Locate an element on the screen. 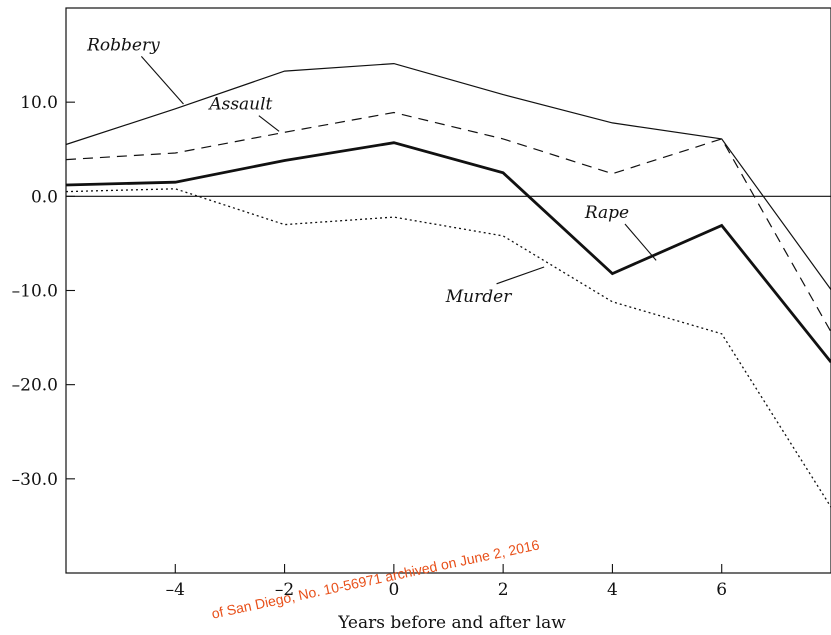  y-tick-label: –20.0 is located at coordinates (35, 386).